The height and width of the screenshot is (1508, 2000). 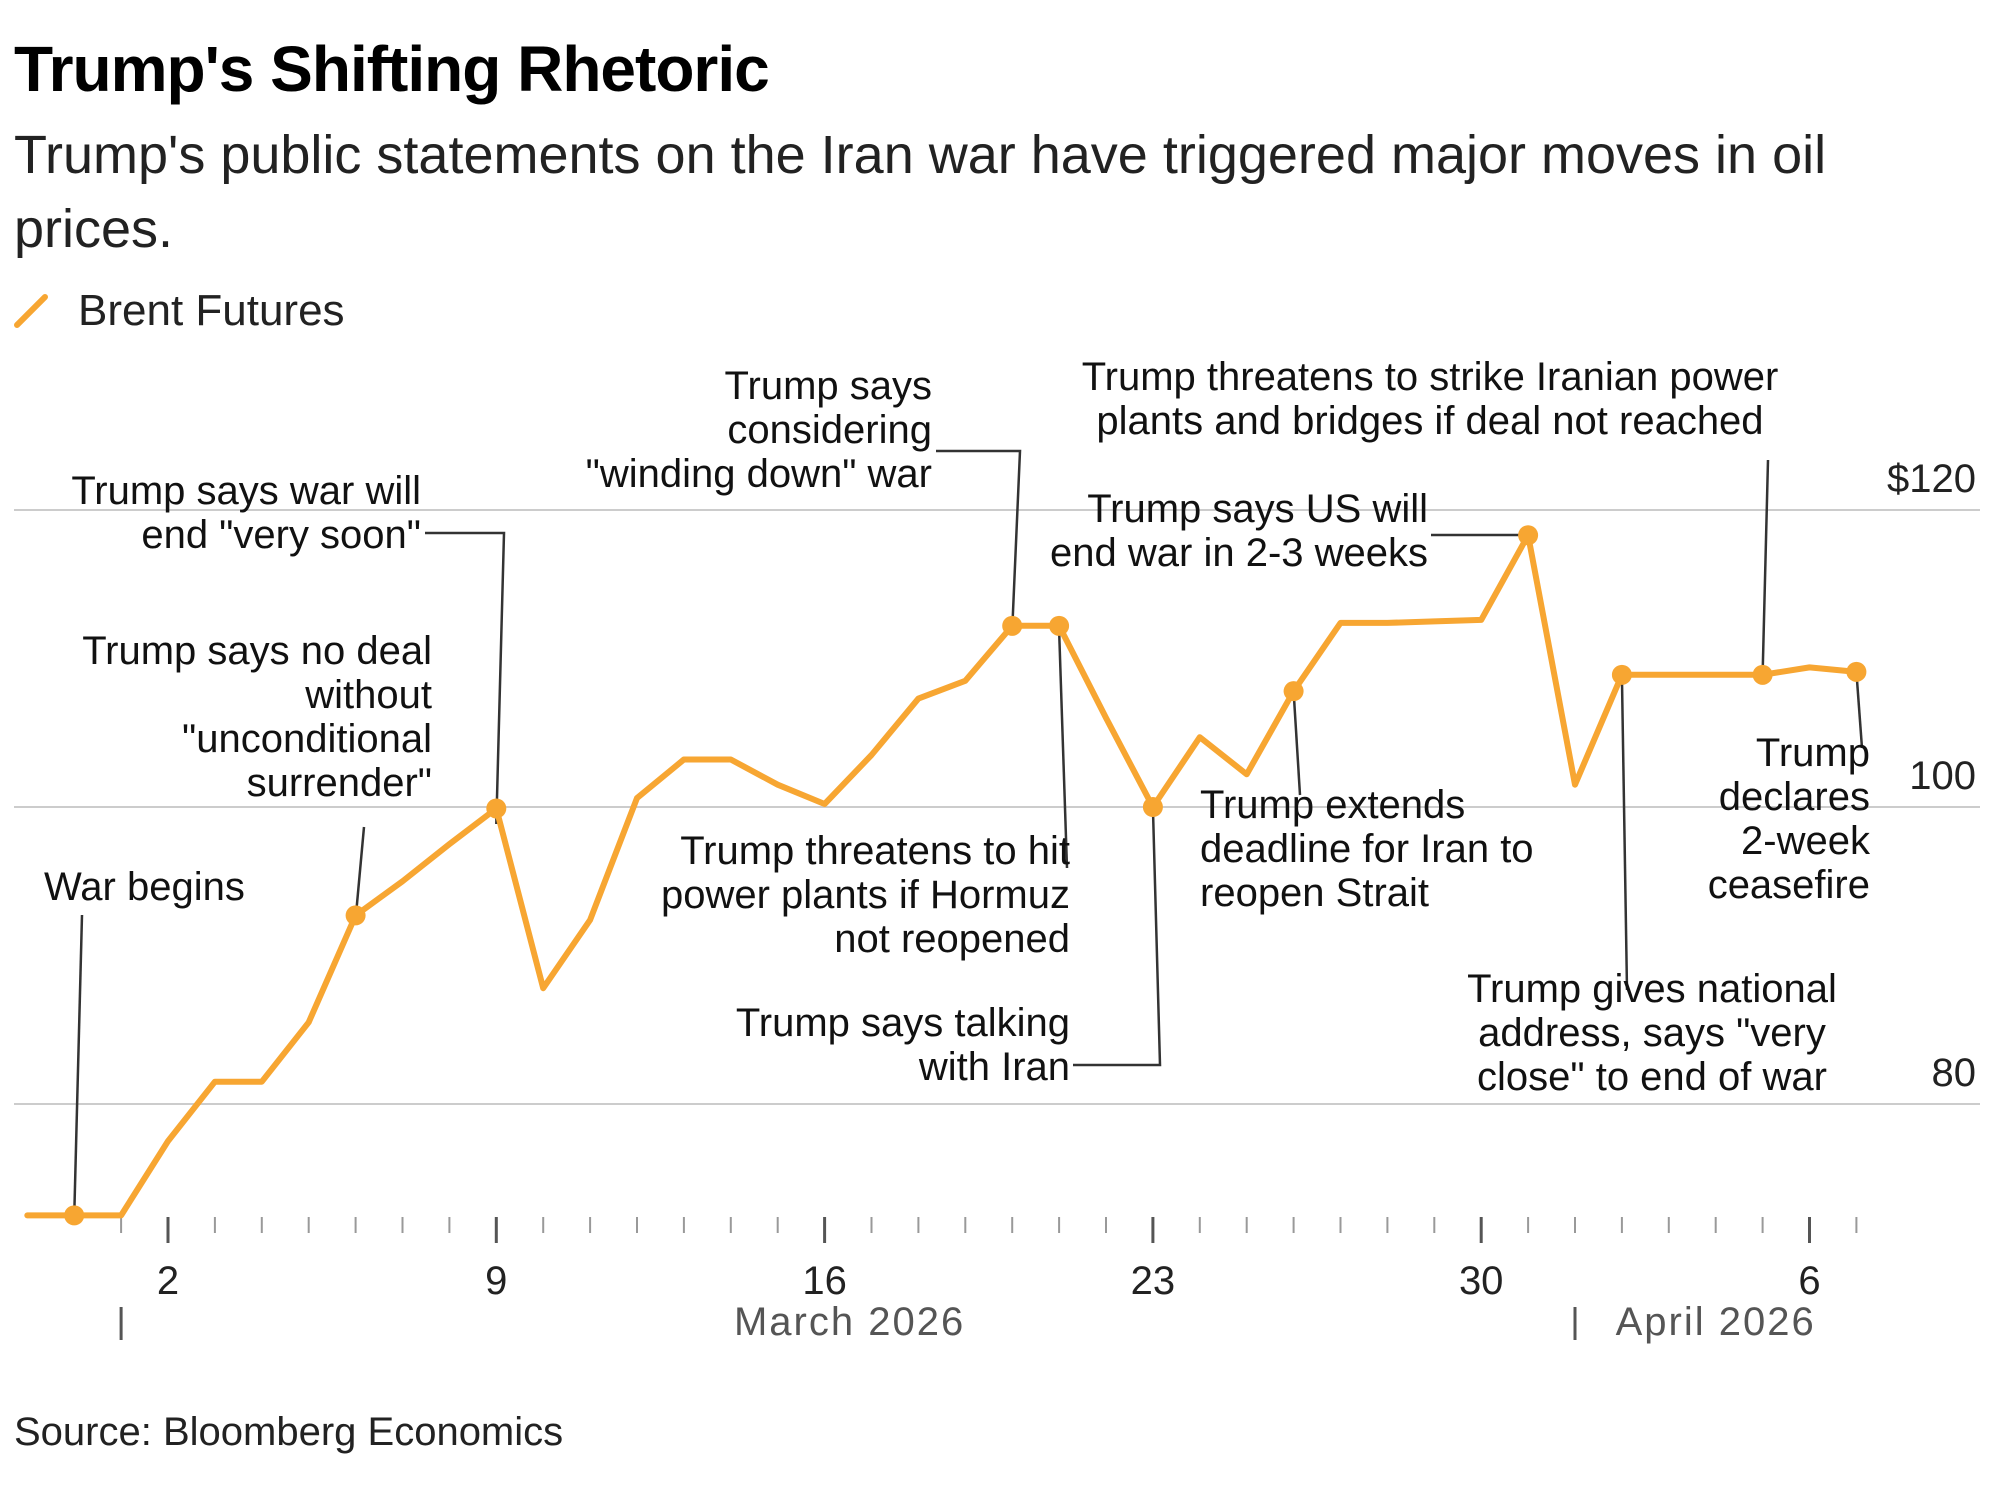 I want to click on annotation-label-line: Trump gives national, so click(x=1652, y=989).